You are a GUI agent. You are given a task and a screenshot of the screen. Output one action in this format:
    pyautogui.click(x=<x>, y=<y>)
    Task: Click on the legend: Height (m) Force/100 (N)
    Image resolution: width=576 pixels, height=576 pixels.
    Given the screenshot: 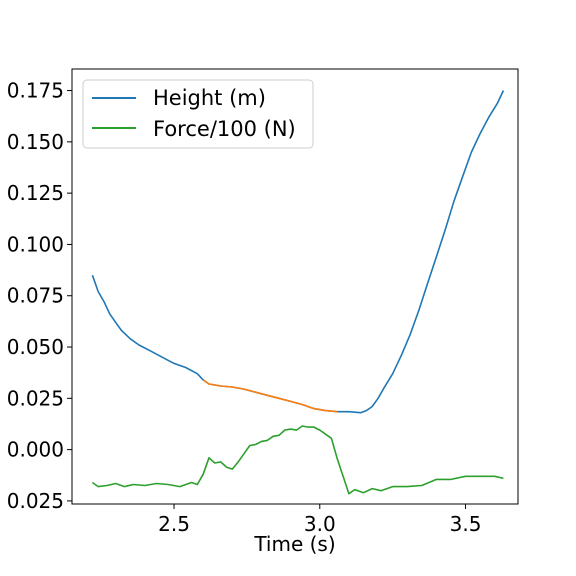 What is the action you would take?
    pyautogui.click(x=198, y=114)
    